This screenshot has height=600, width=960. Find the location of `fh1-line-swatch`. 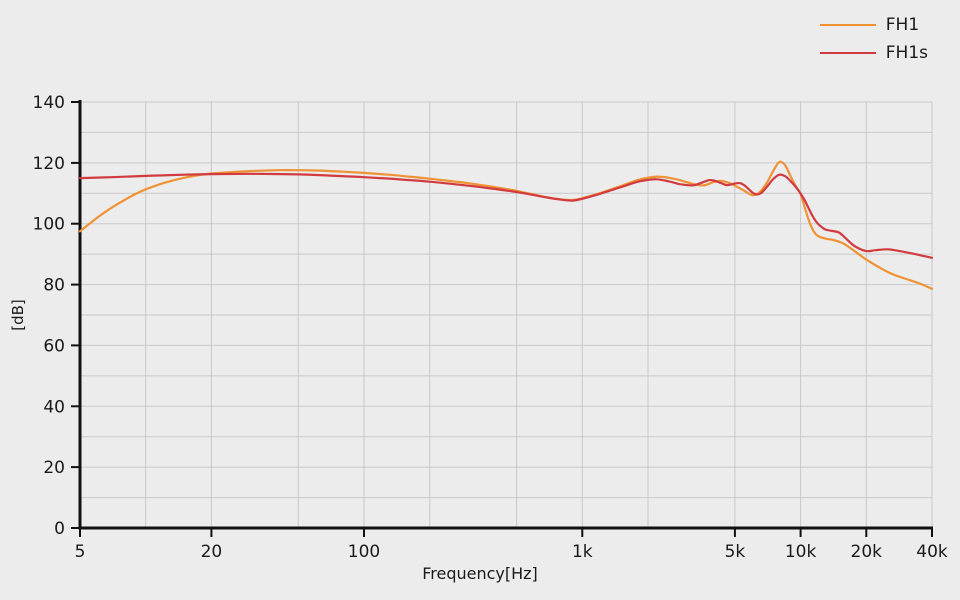

fh1-line-swatch is located at coordinates (847, 25).